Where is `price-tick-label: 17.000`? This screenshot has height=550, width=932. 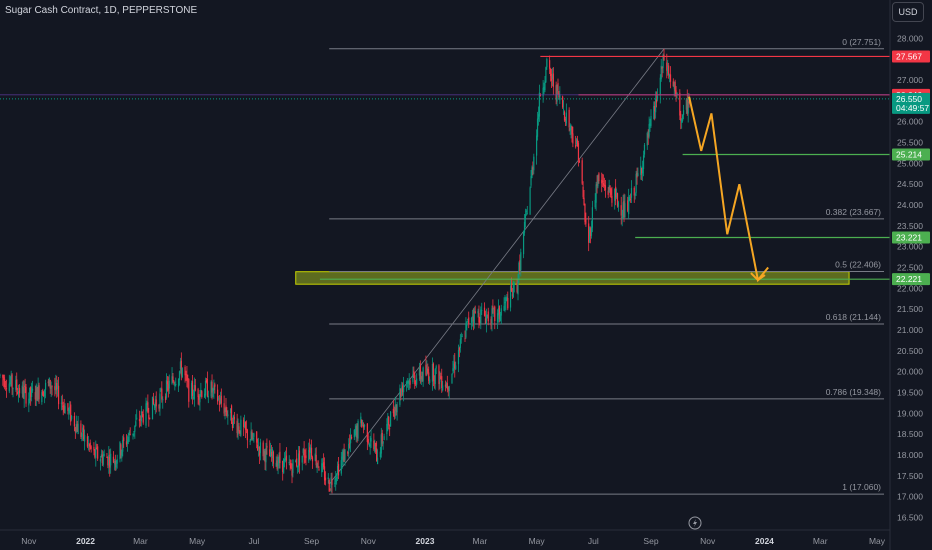
price-tick-label: 17.000 is located at coordinates (910, 497).